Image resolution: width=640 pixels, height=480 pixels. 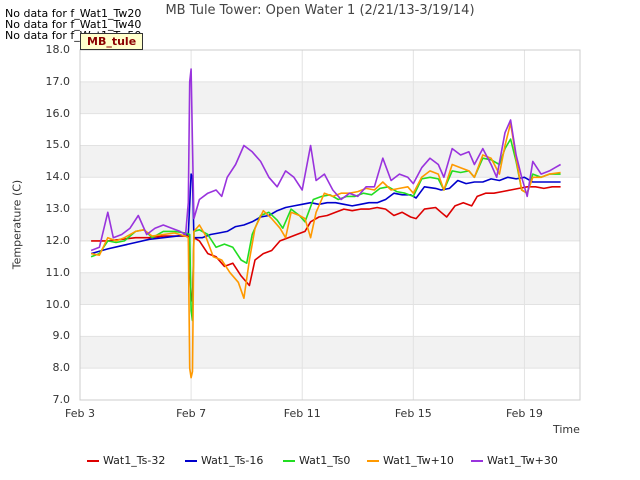 I want to click on nodata-note-2: No data for f_Wat1_Tw40, so click(x=73, y=24).